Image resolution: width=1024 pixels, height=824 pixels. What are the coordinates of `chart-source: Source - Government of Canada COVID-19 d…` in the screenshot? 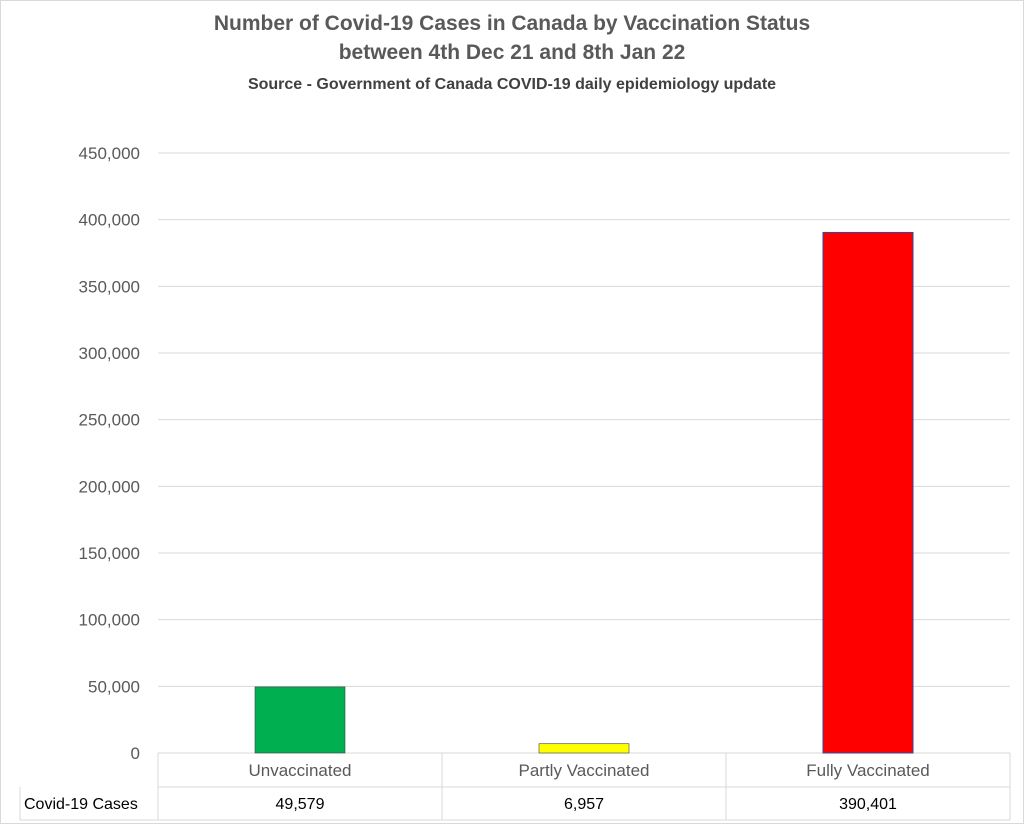 It's located at (512, 84).